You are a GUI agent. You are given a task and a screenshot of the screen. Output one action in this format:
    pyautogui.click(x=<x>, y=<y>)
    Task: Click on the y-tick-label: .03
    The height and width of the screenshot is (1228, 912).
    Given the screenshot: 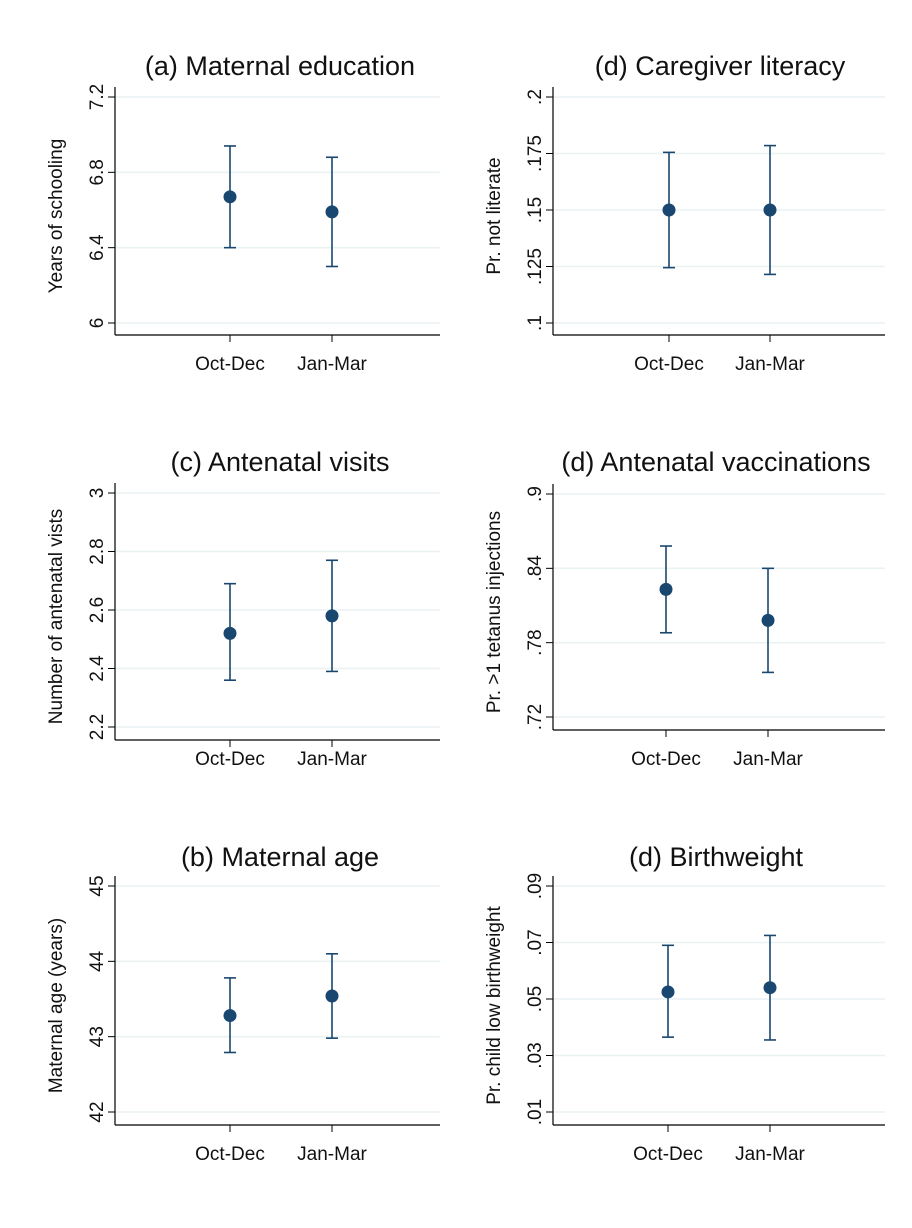 What is the action you would take?
    pyautogui.click(x=535, y=1055)
    